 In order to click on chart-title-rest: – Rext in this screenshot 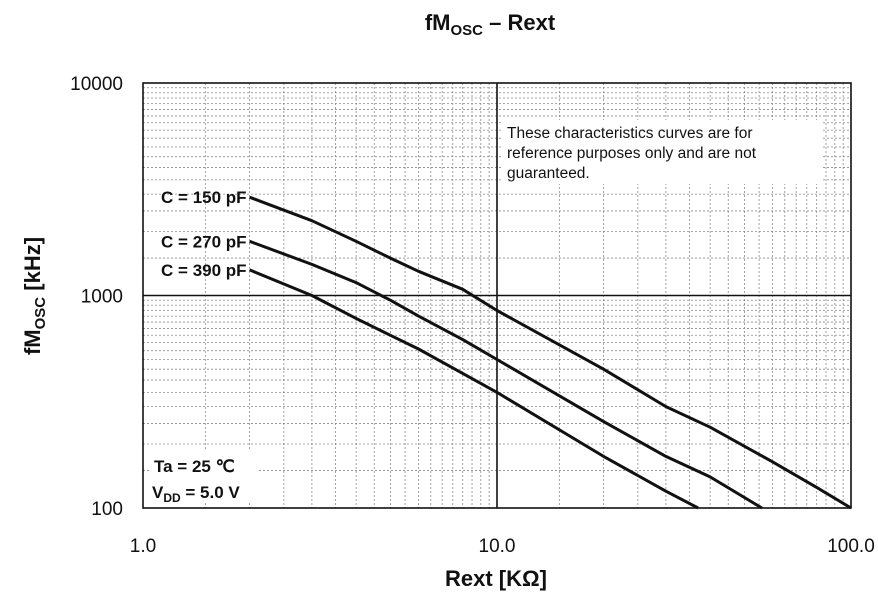, I will do `click(519, 22)`.